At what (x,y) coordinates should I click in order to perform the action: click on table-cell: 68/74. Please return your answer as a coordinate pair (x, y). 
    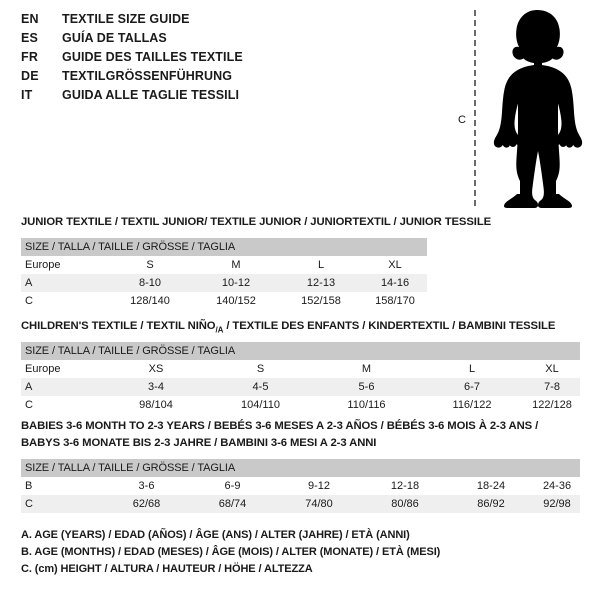
    Looking at the image, I should click on (232, 504).